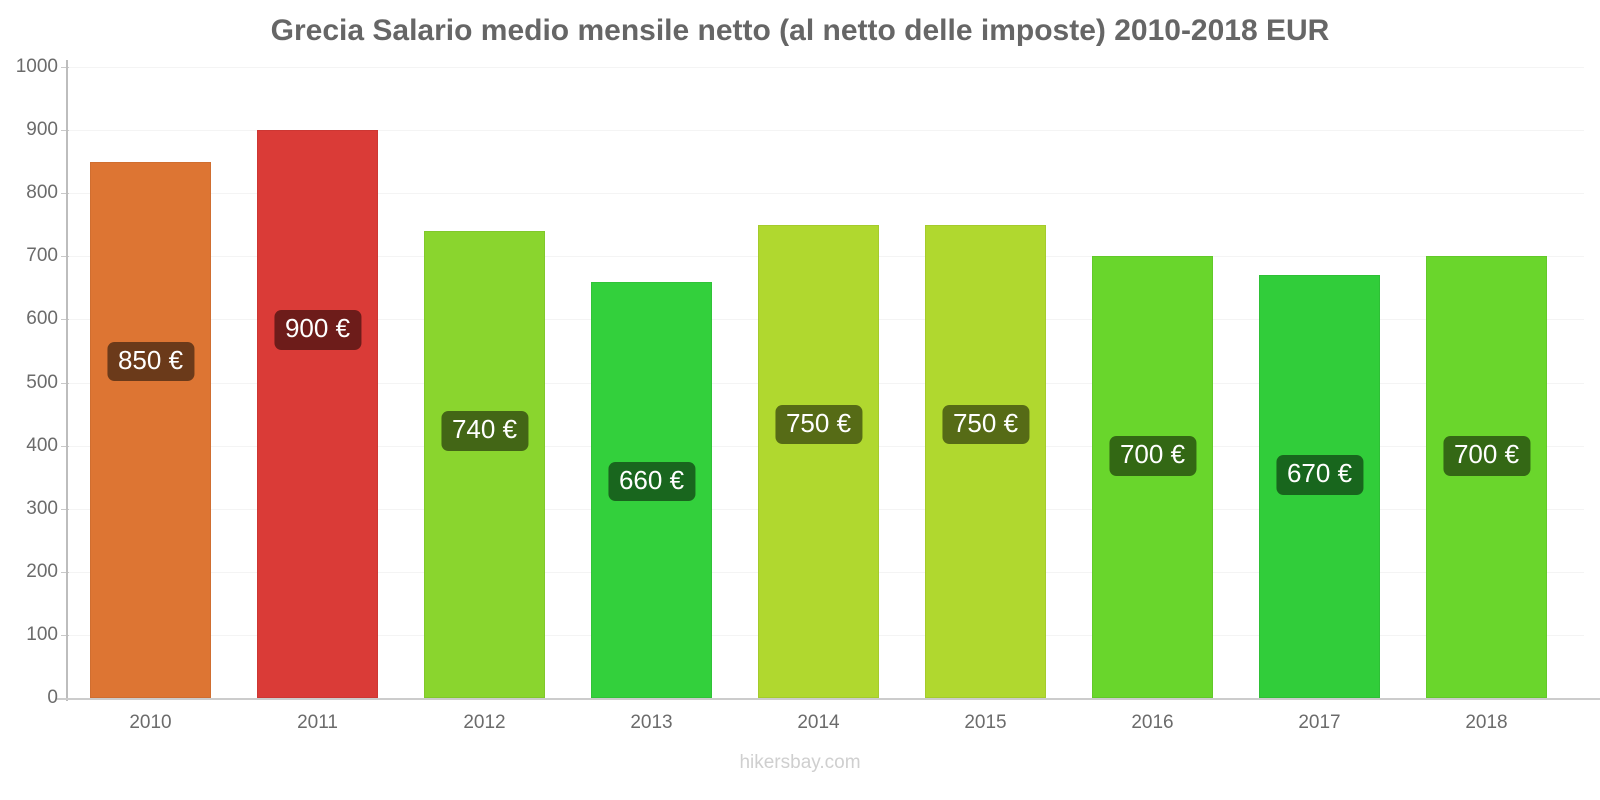  I want to click on footer-credit: hikersbay.com, so click(800, 762).